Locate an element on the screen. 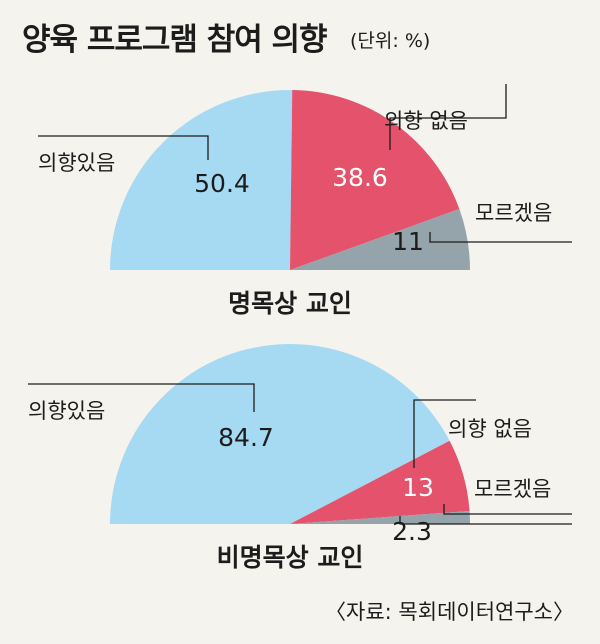 The image size is (600, 644). slice-yes is located at coordinates (201, 179).